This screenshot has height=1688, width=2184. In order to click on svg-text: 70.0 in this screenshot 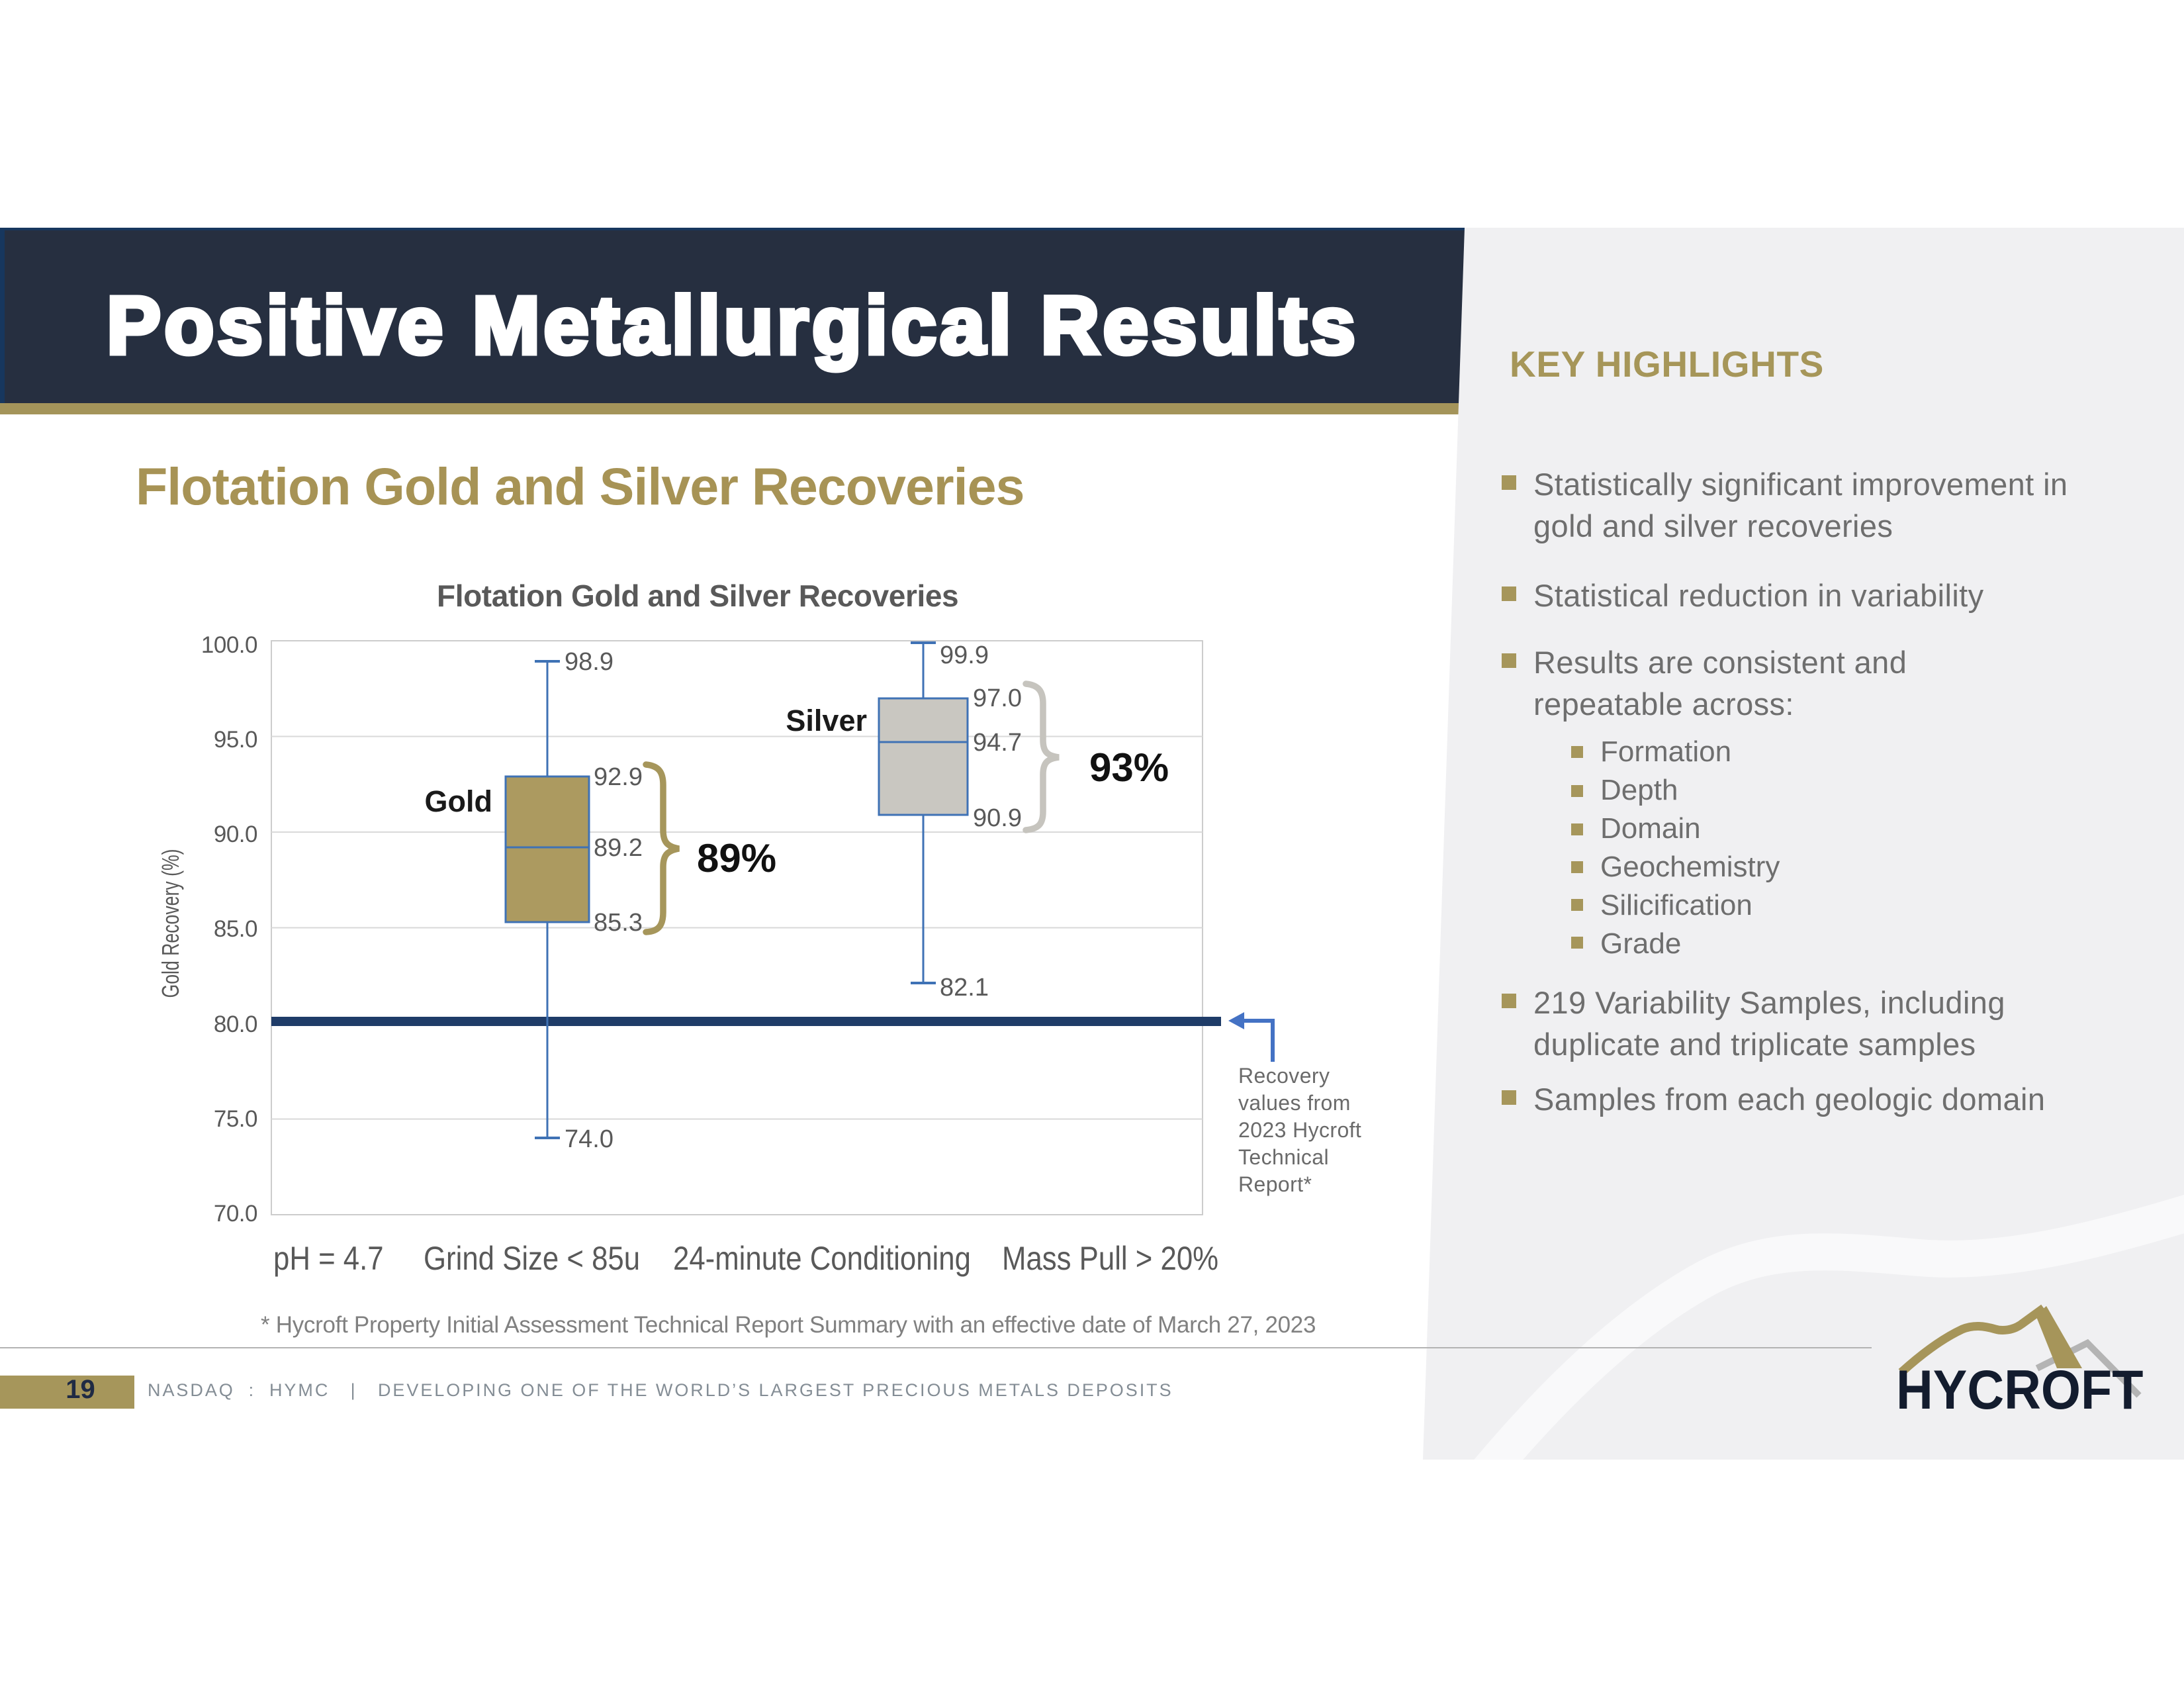, I will do `click(235, 1214)`.